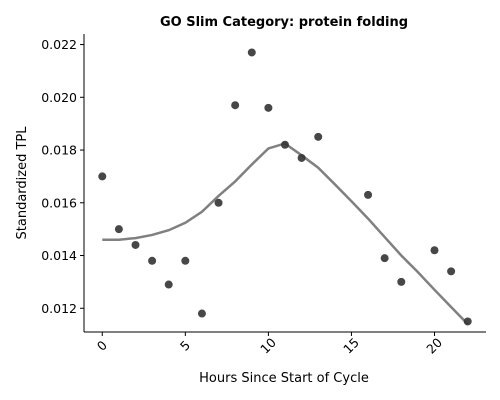 Image resolution: width=500 pixels, height=400 pixels. Describe the element at coordinates (185, 346) in the screenshot. I see `x-tick-label: 5` at that location.